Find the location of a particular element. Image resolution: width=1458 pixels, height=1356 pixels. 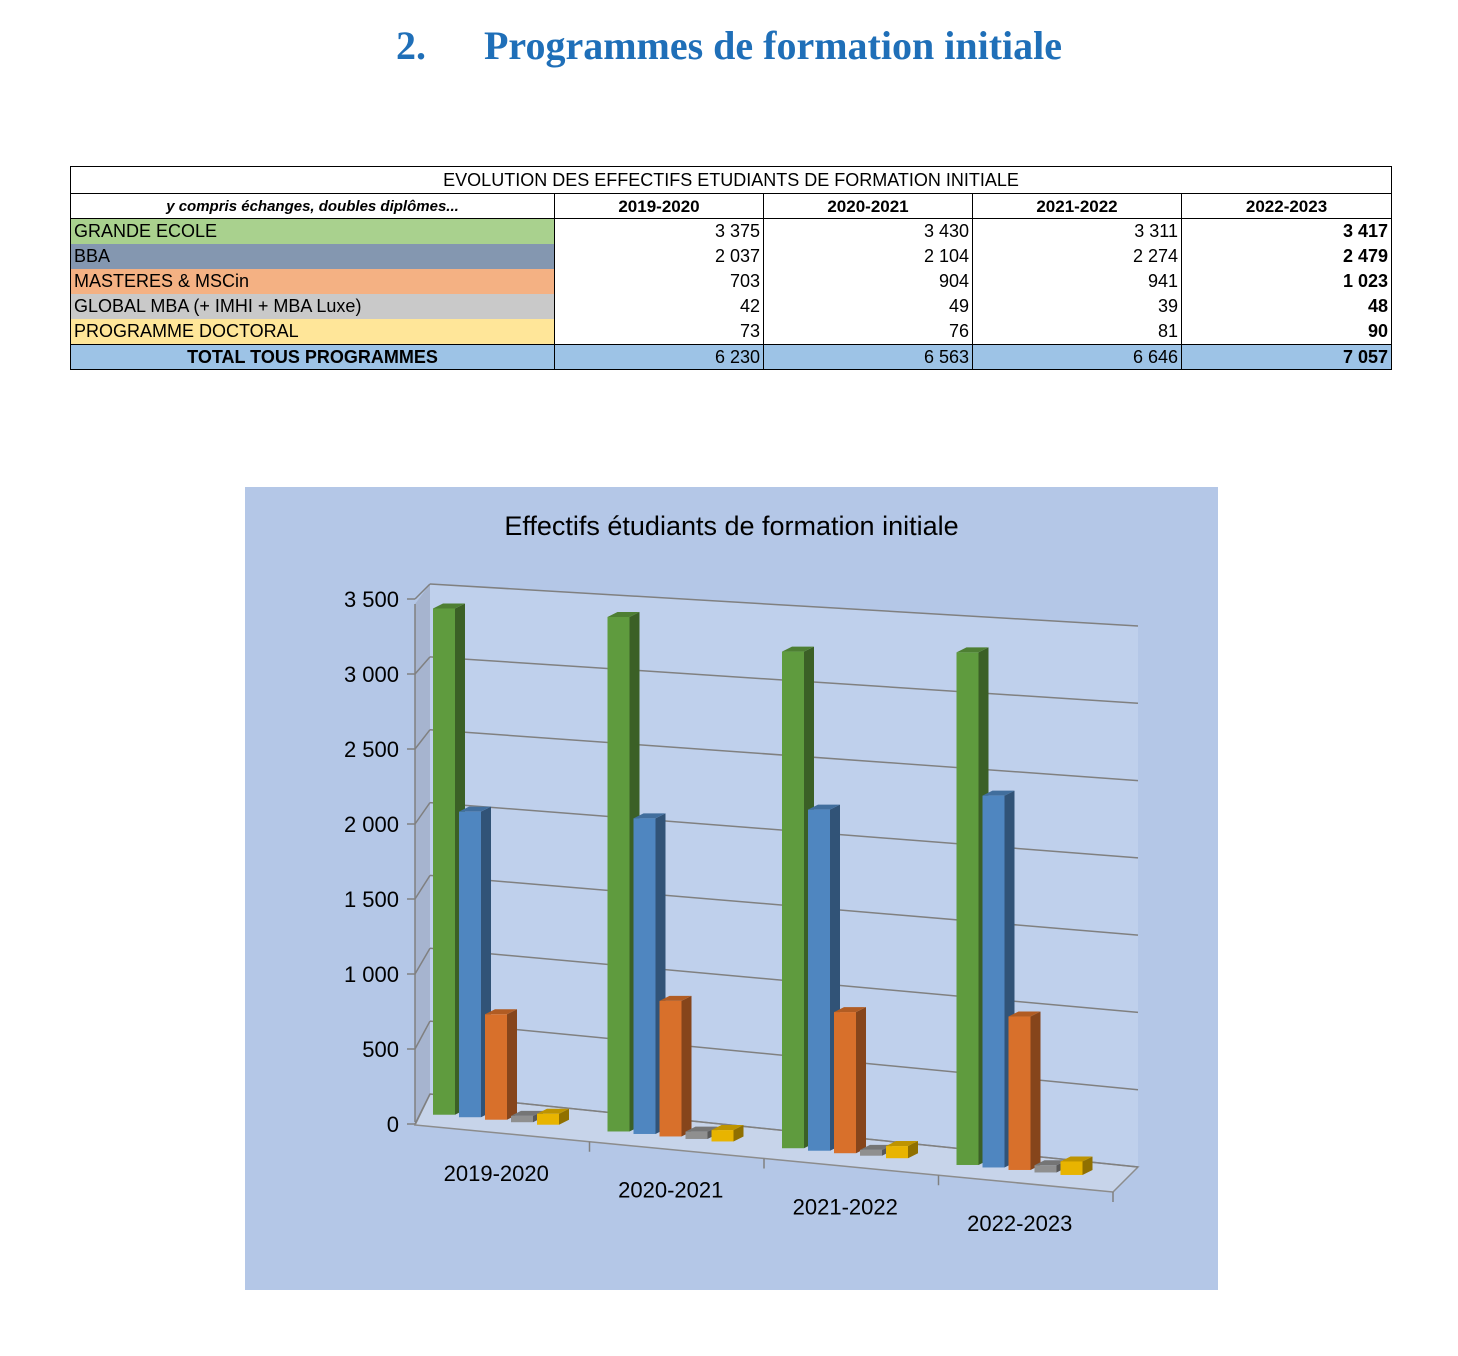

column-header: 2022-2023 is located at coordinates (1286, 206).